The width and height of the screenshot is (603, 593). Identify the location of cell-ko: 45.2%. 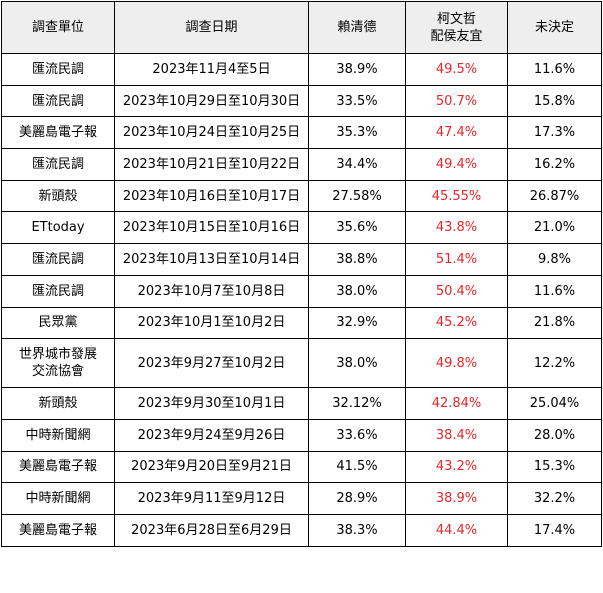
(456, 323).